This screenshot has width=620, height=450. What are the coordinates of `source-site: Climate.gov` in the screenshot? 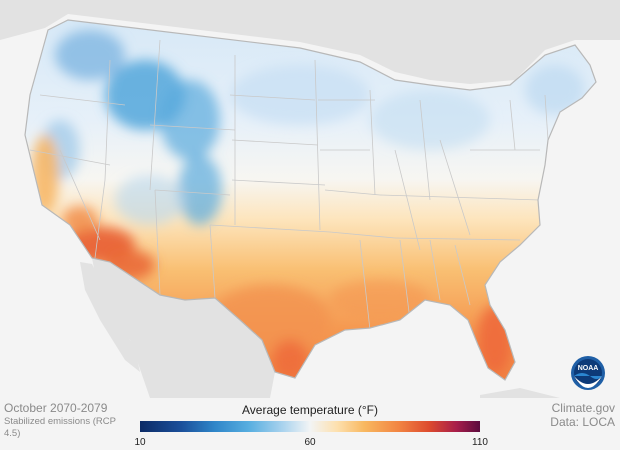 It's located at (583, 408).